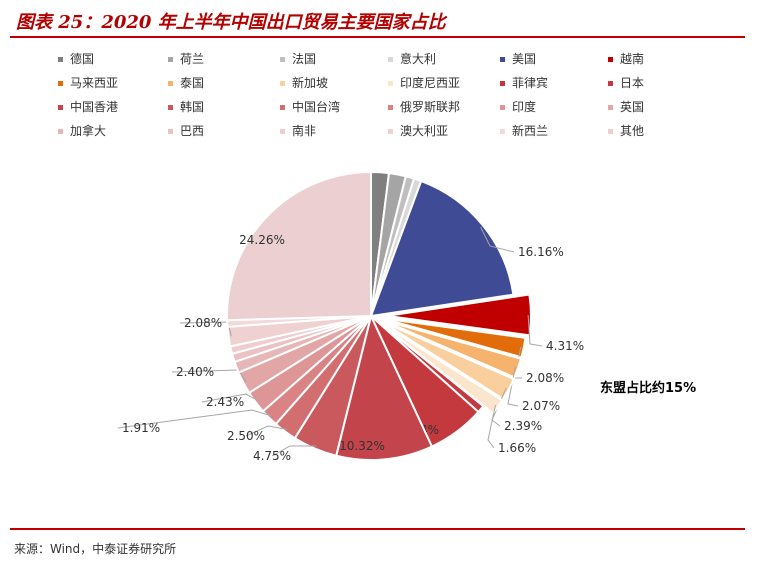 Image resolution: width=771 pixels, height=566 pixels. Describe the element at coordinates (424, 131) in the screenshot. I see `legend-label: 澳大利亚` at that location.